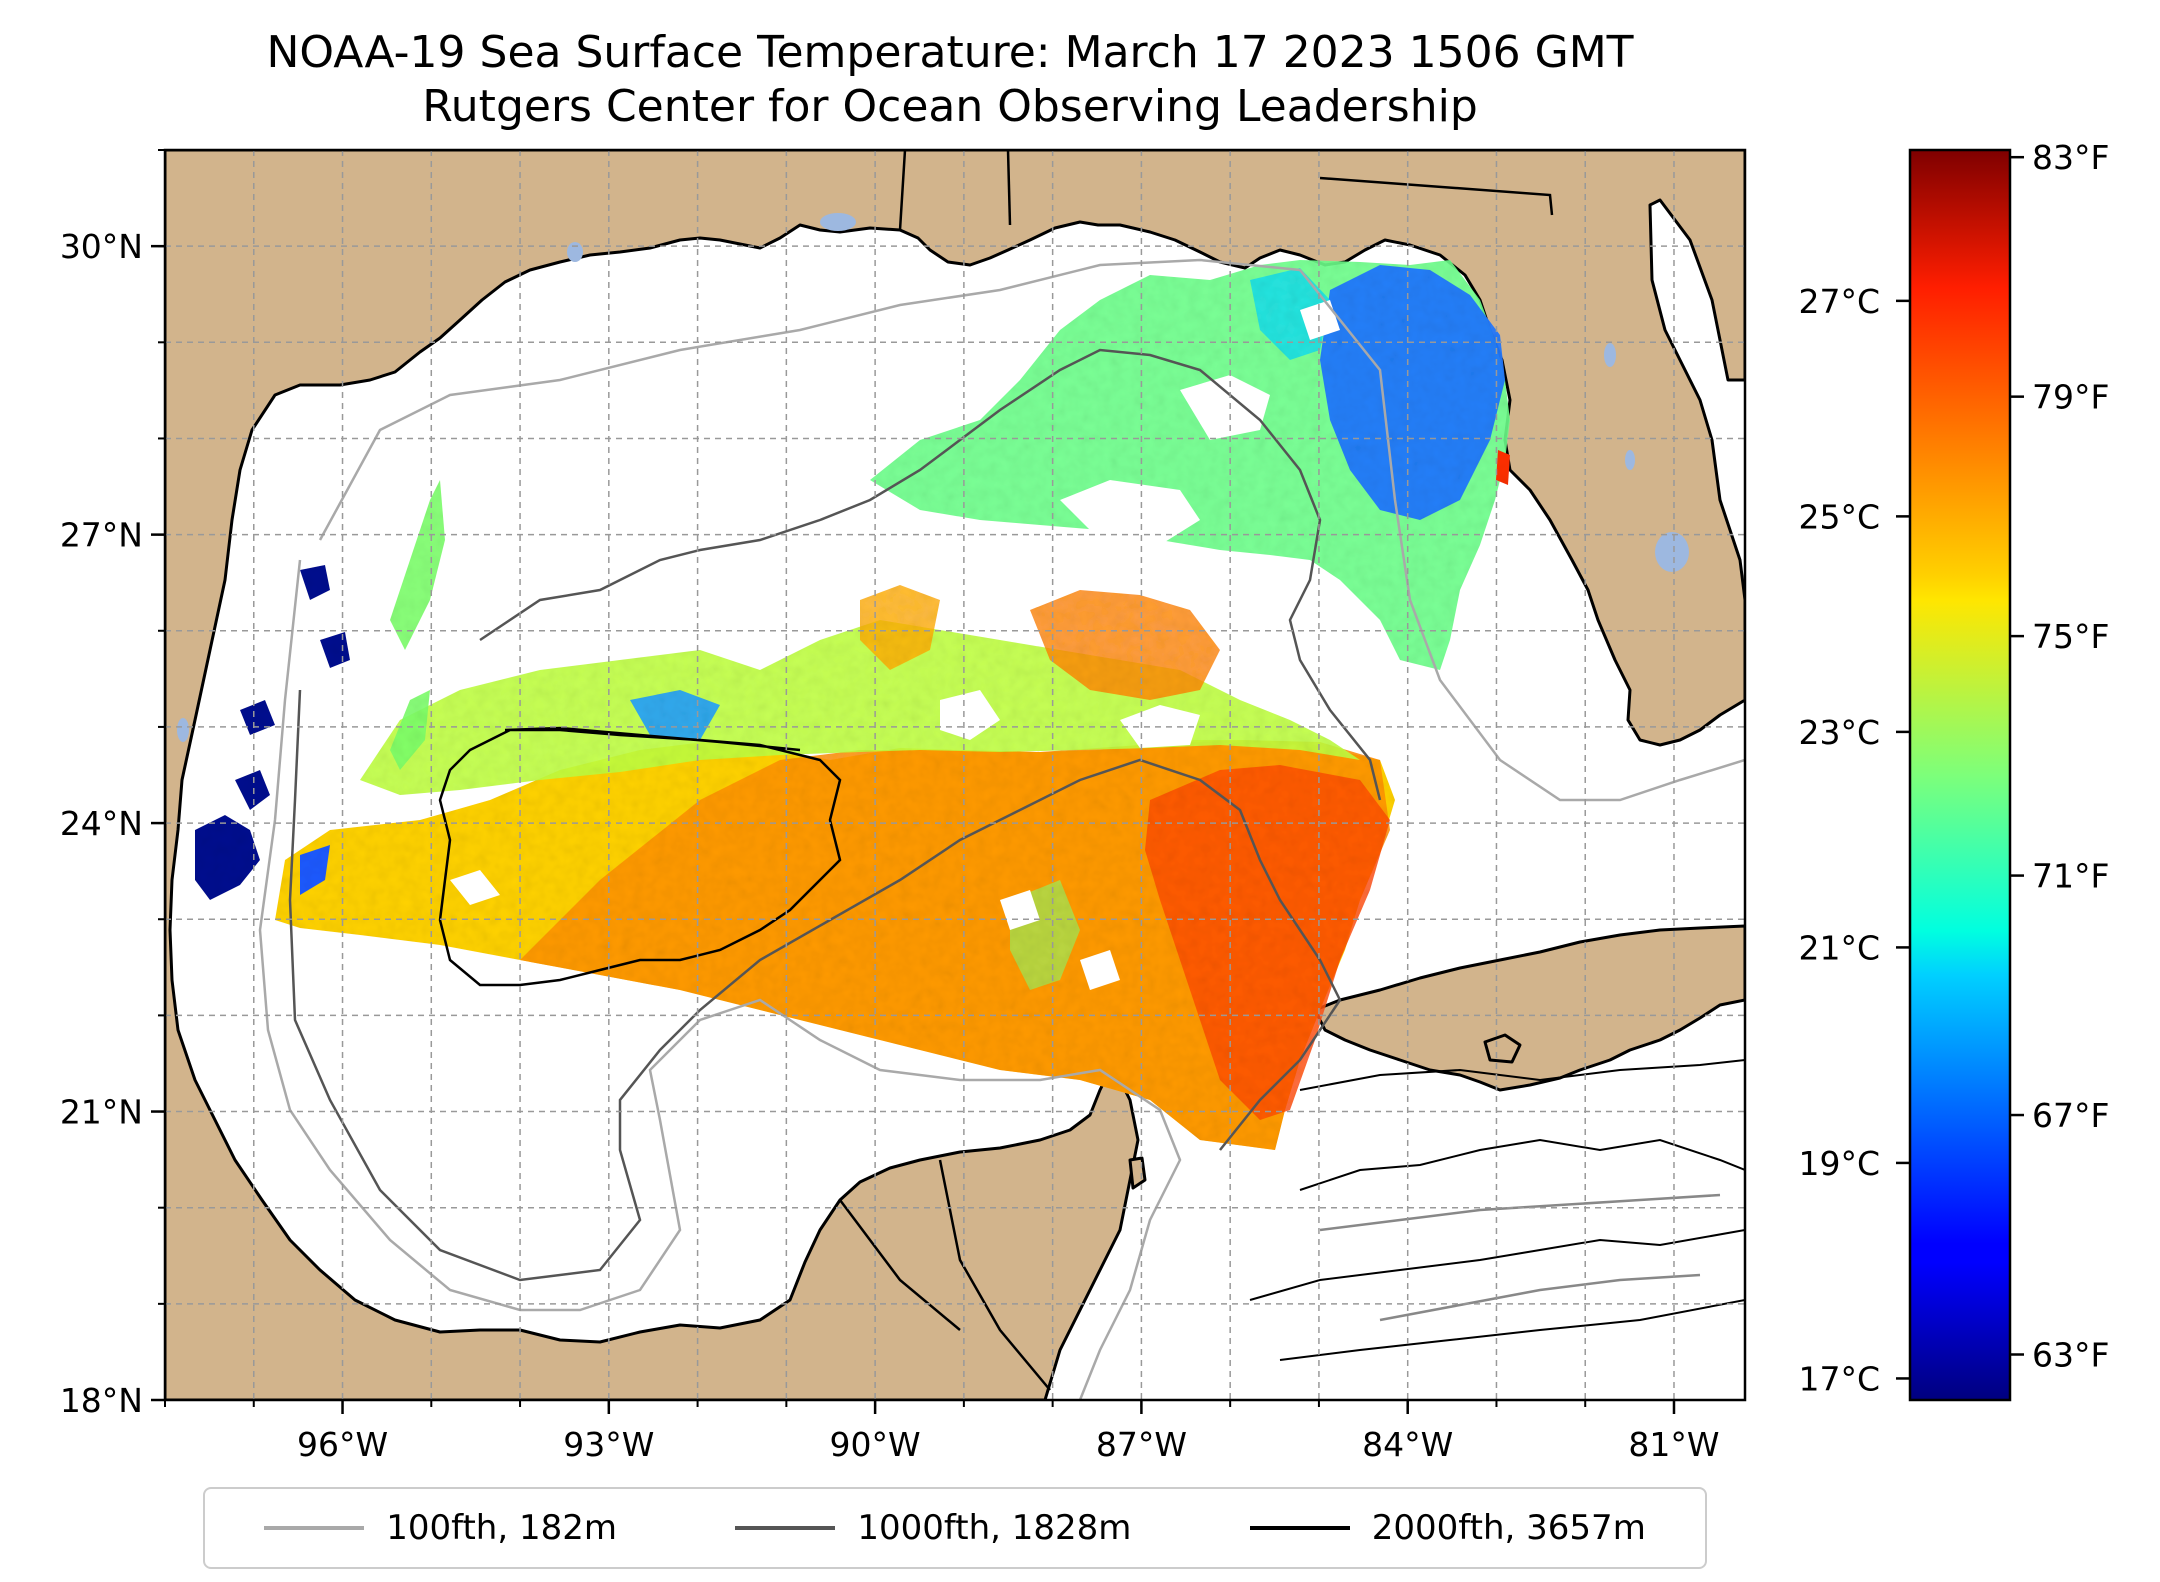 This screenshot has width=2160, height=1582. What do you see at coordinates (315, 870) in the screenshot?
I see `sst-swath-southwest-blue` at bounding box center [315, 870].